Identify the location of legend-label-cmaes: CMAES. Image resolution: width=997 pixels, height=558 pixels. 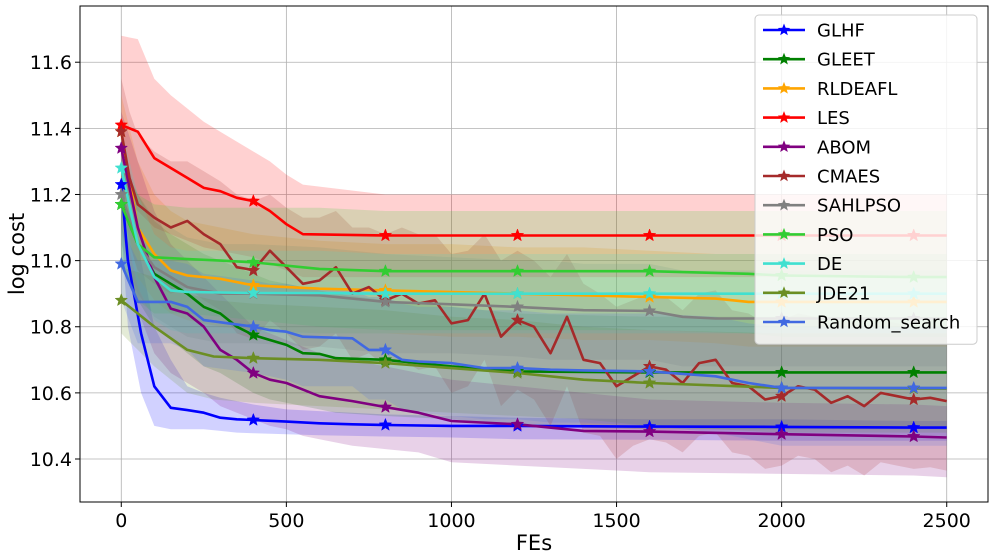
(848, 177).